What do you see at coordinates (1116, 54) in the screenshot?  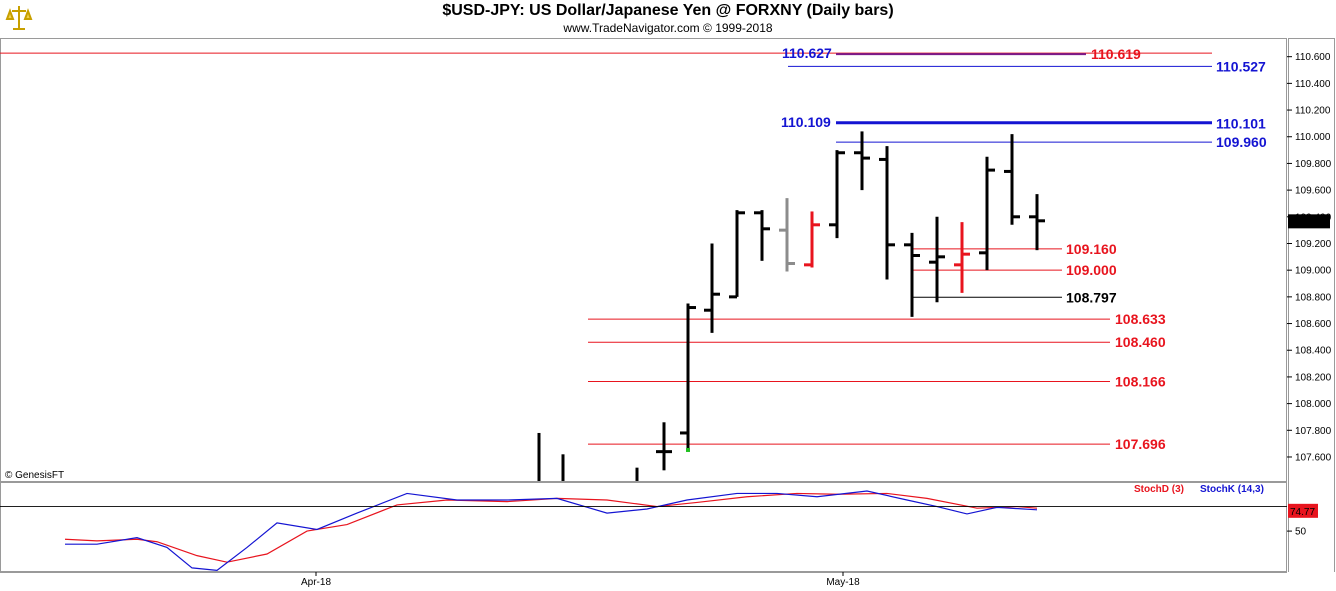 I see `level-label: 110.619` at bounding box center [1116, 54].